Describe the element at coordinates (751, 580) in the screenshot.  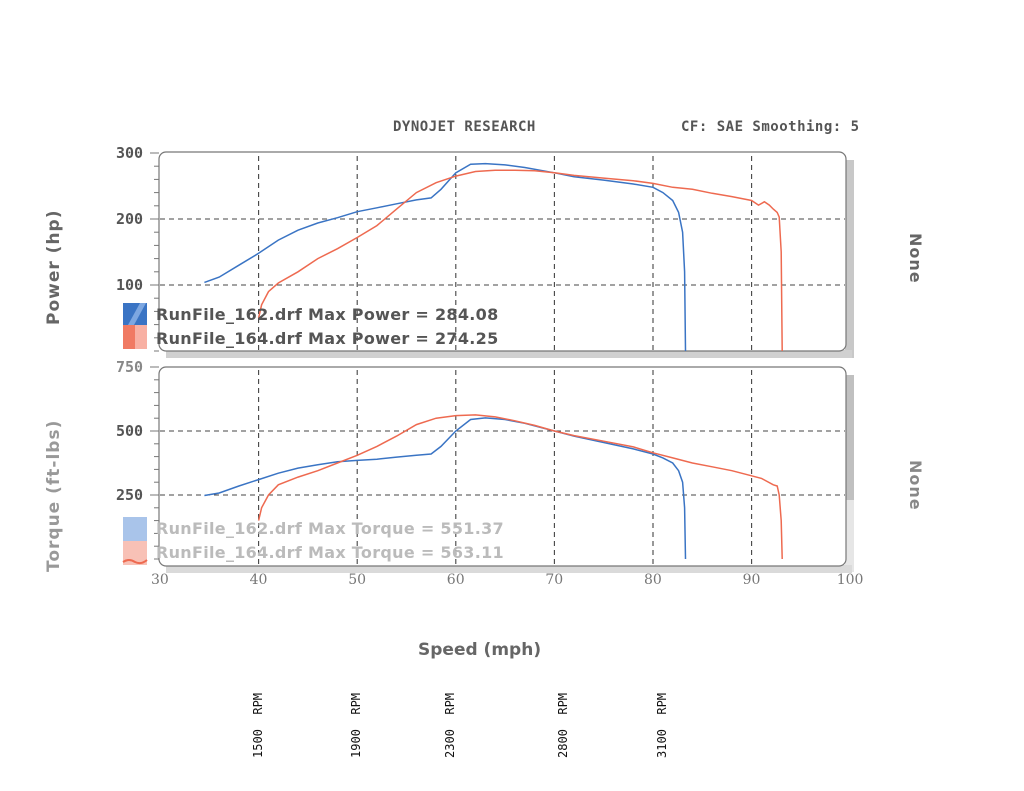
I see `x-tick-90: 90` at that location.